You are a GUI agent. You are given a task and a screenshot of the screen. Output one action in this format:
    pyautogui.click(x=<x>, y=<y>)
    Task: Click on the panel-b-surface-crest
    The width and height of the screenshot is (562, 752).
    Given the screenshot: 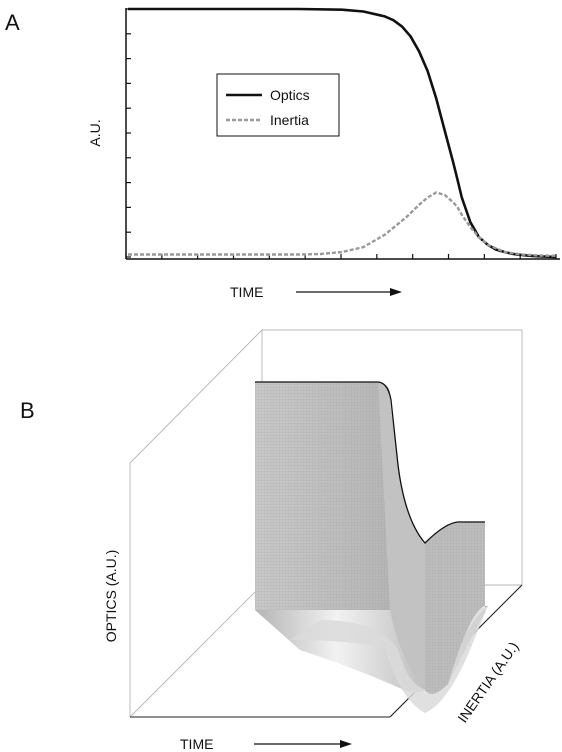 What is the action you would take?
    pyautogui.click(x=370, y=462)
    